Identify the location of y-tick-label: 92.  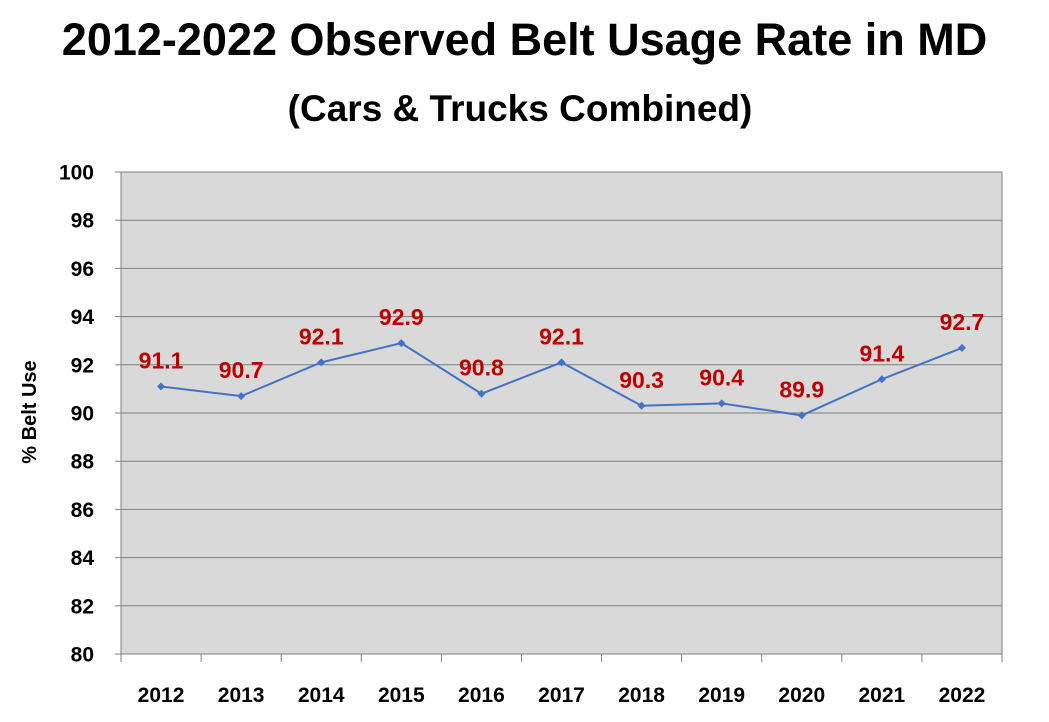
(82, 365).